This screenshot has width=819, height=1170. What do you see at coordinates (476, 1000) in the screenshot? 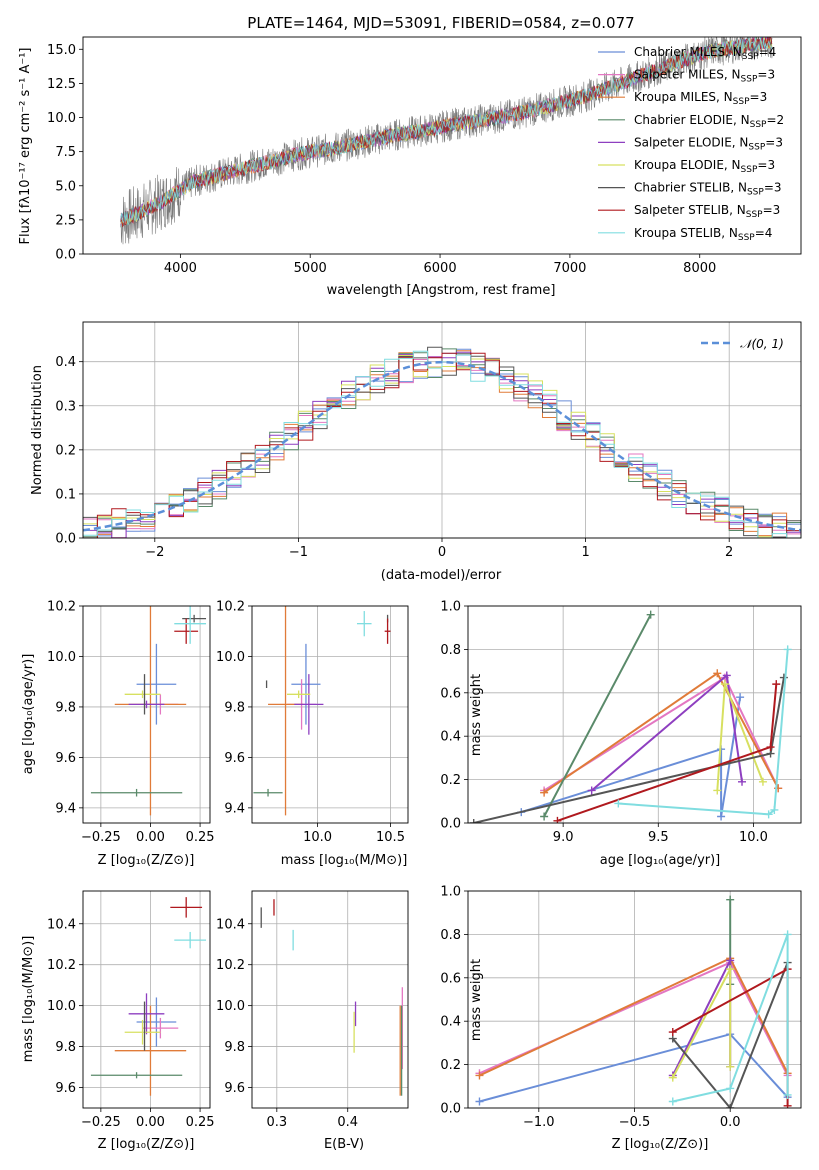
I see `weight-z-ylabel: mass weight` at bounding box center [476, 1000].